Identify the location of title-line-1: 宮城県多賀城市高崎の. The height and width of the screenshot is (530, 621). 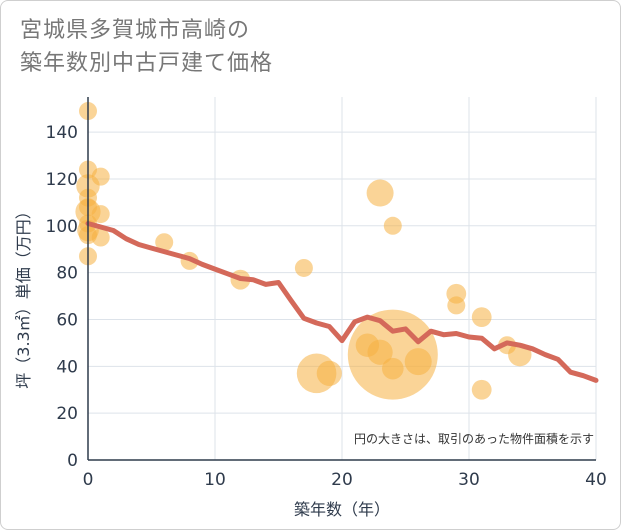
(135, 30).